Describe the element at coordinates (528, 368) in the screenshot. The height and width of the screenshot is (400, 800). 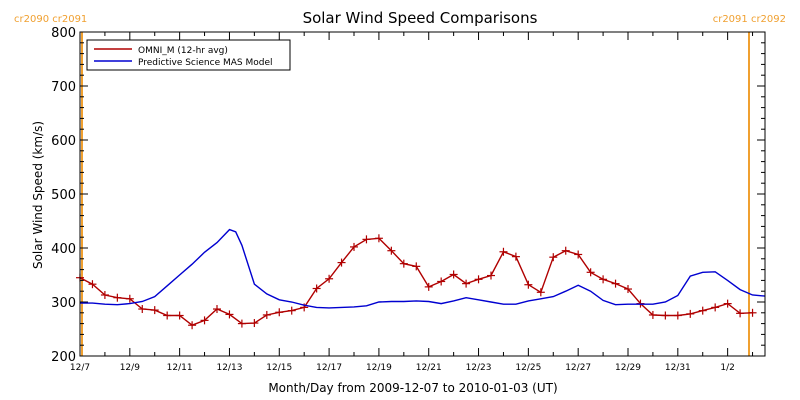
I see `x-tick-label: 12/25` at that location.